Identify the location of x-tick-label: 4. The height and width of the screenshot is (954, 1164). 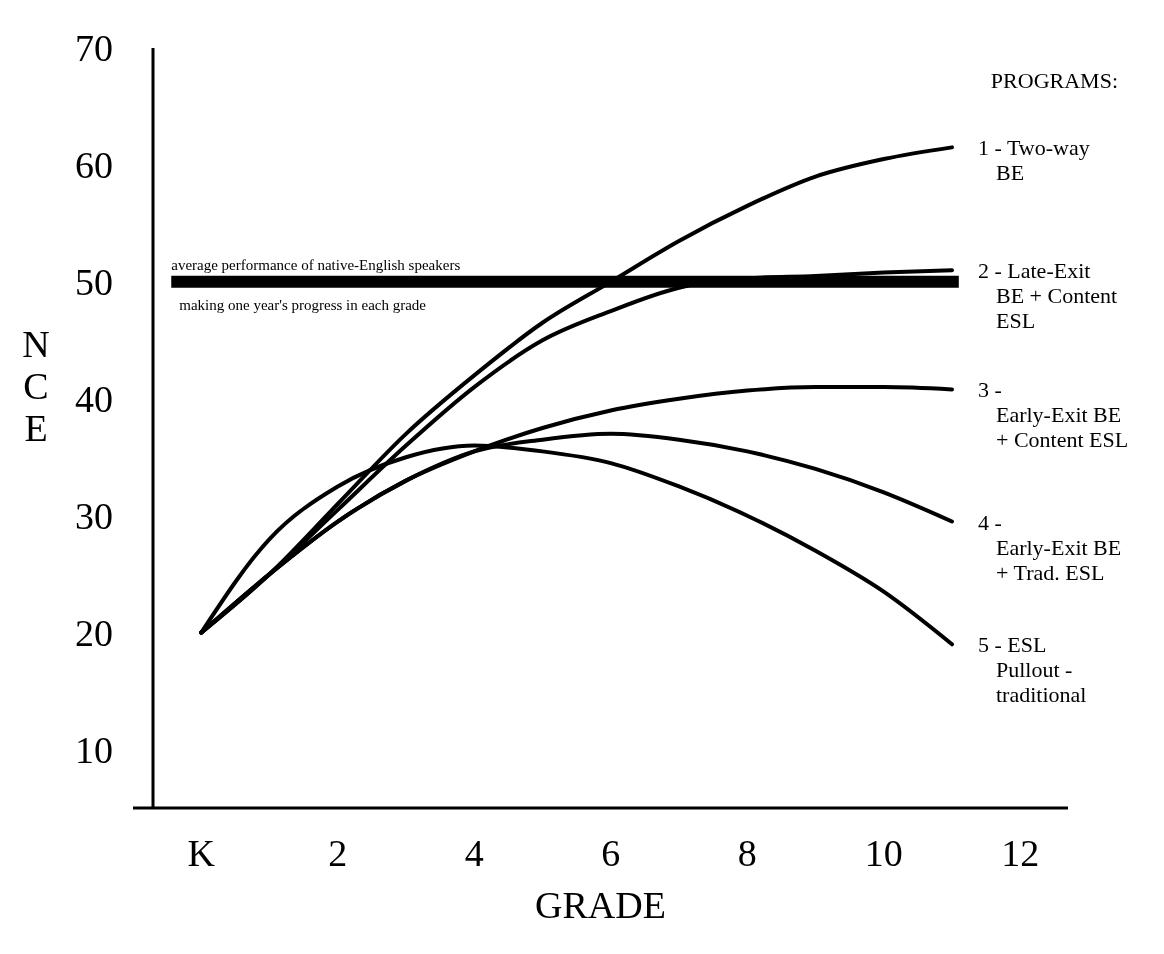
(474, 853).